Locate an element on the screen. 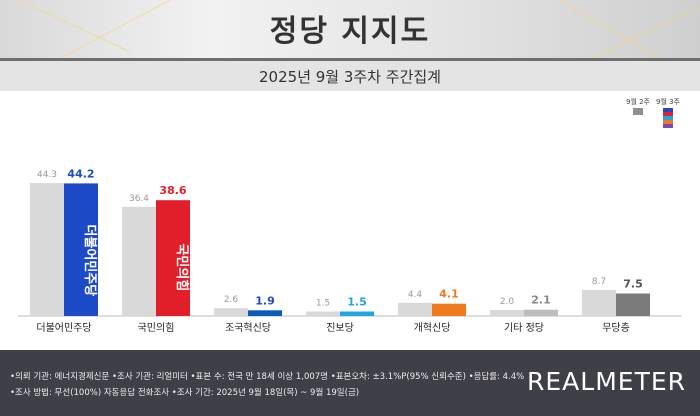 Image resolution: width=700 pixels, height=416 pixels. legend-prev-swatch is located at coordinates (638, 111).